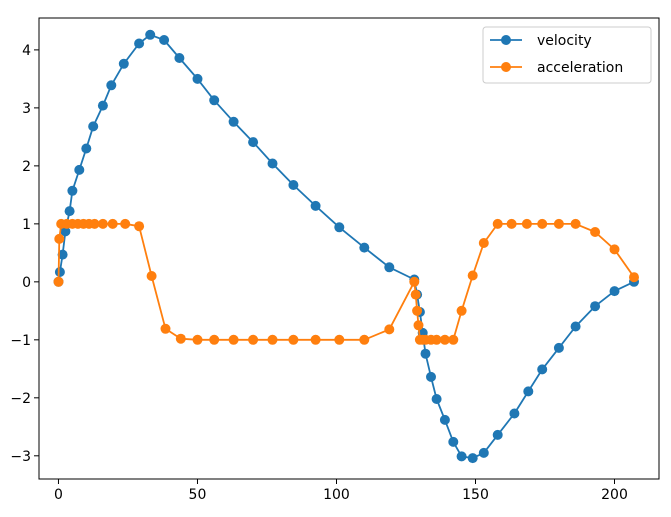 Image resolution: width=671 pixels, height=517 pixels. I want to click on legend-entry-velocity: velocity, so click(541, 41).